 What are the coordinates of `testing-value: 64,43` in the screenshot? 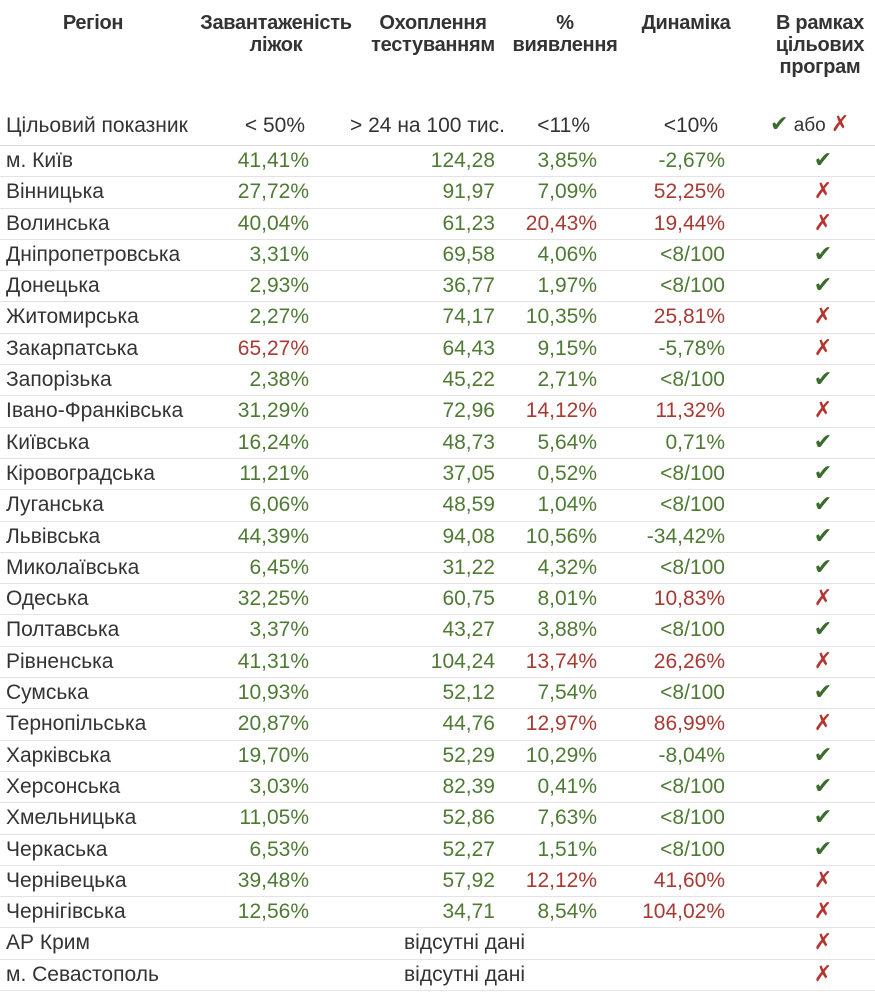 It's located at (468, 348).